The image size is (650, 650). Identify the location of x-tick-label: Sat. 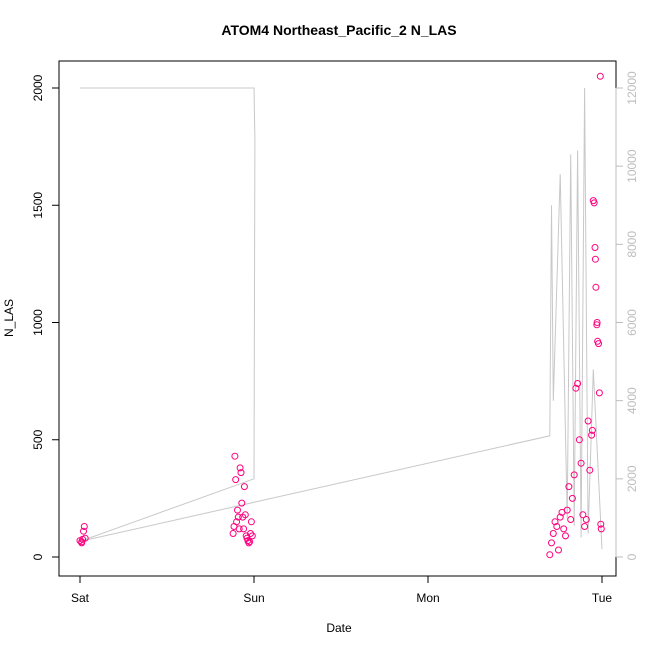
(80, 598).